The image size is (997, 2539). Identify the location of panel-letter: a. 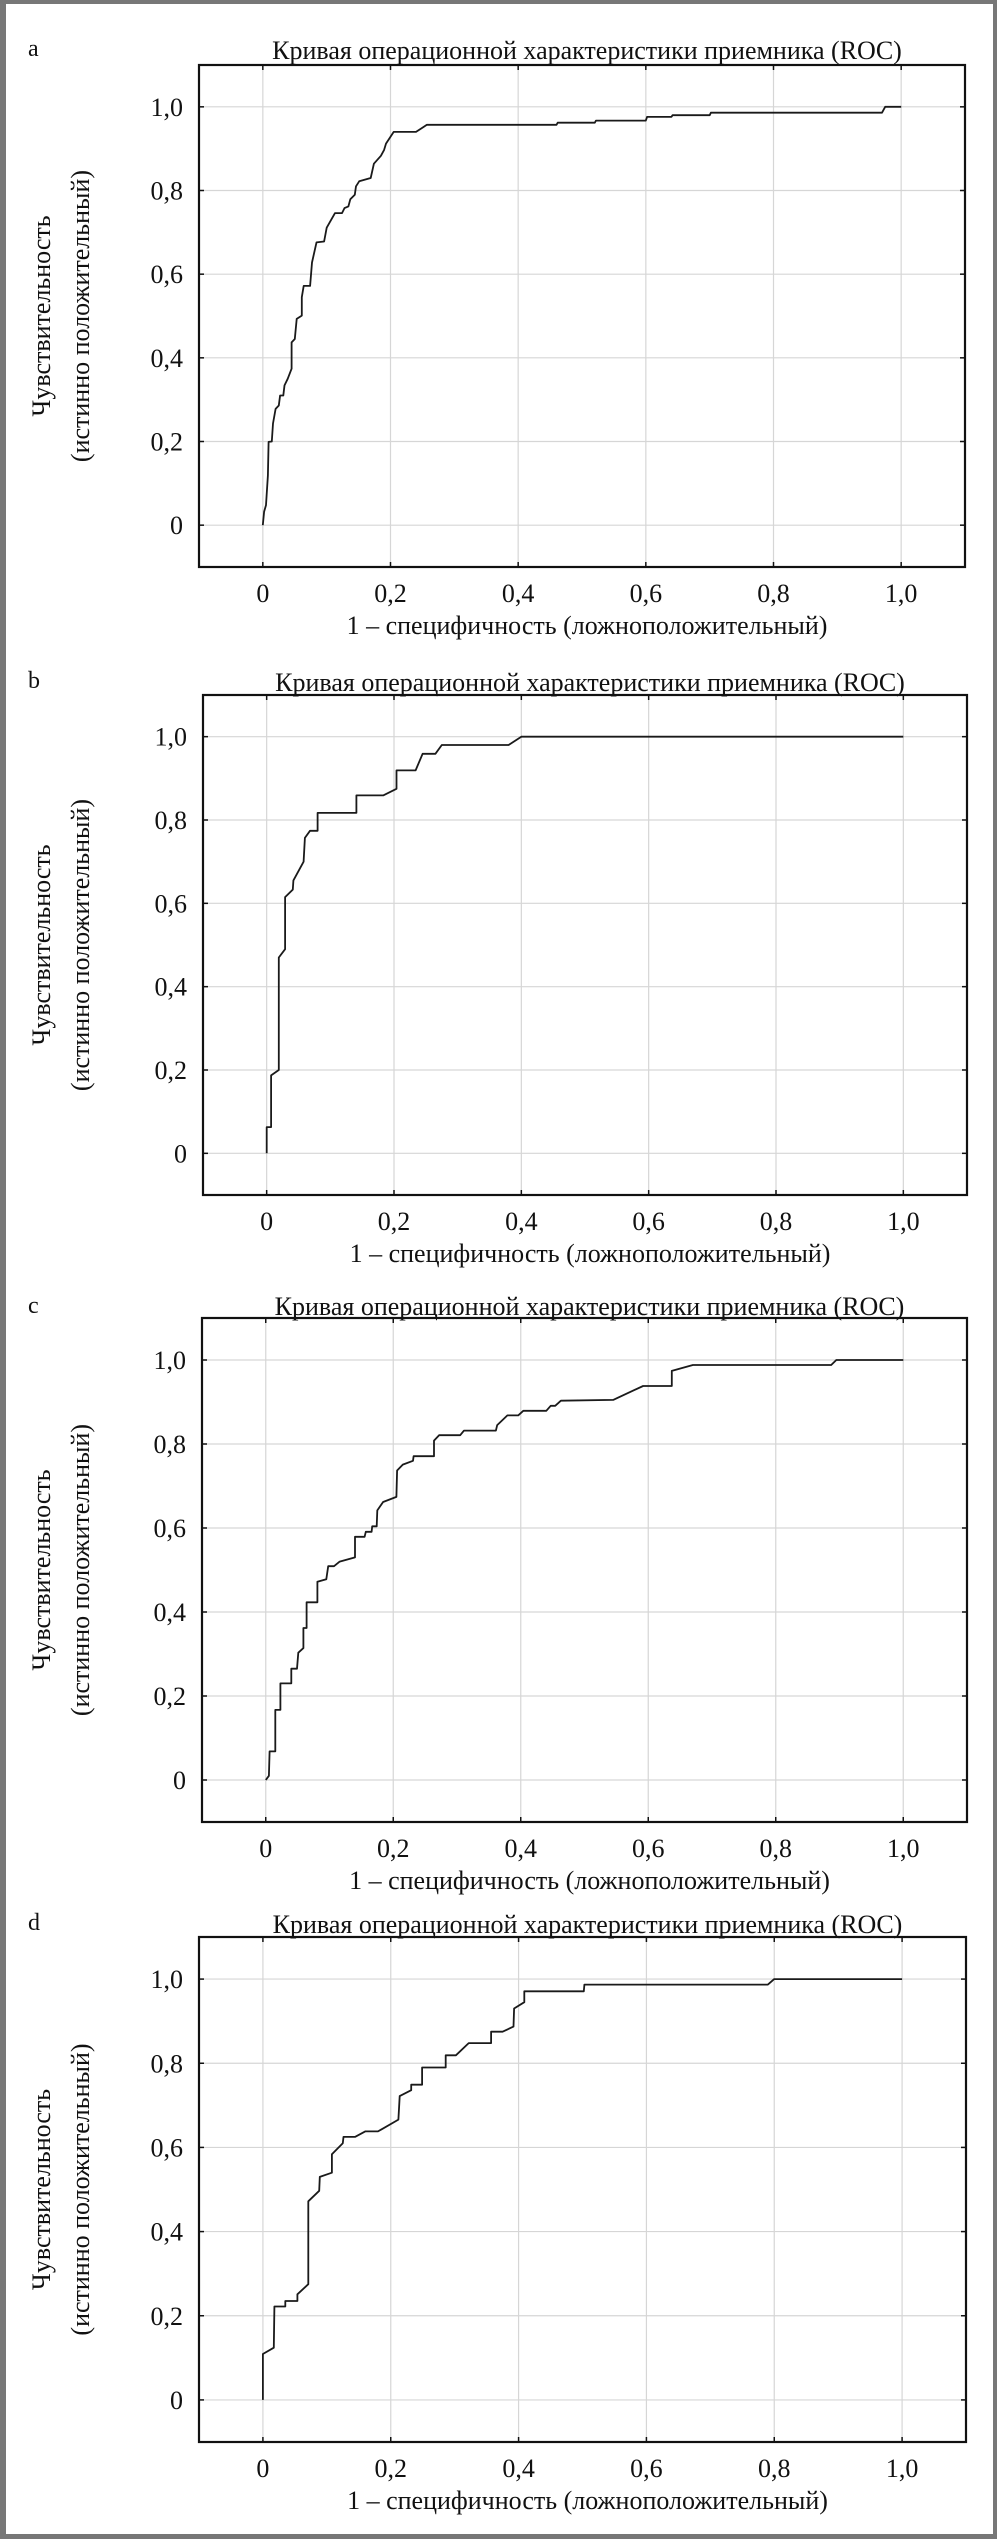
(33, 49).